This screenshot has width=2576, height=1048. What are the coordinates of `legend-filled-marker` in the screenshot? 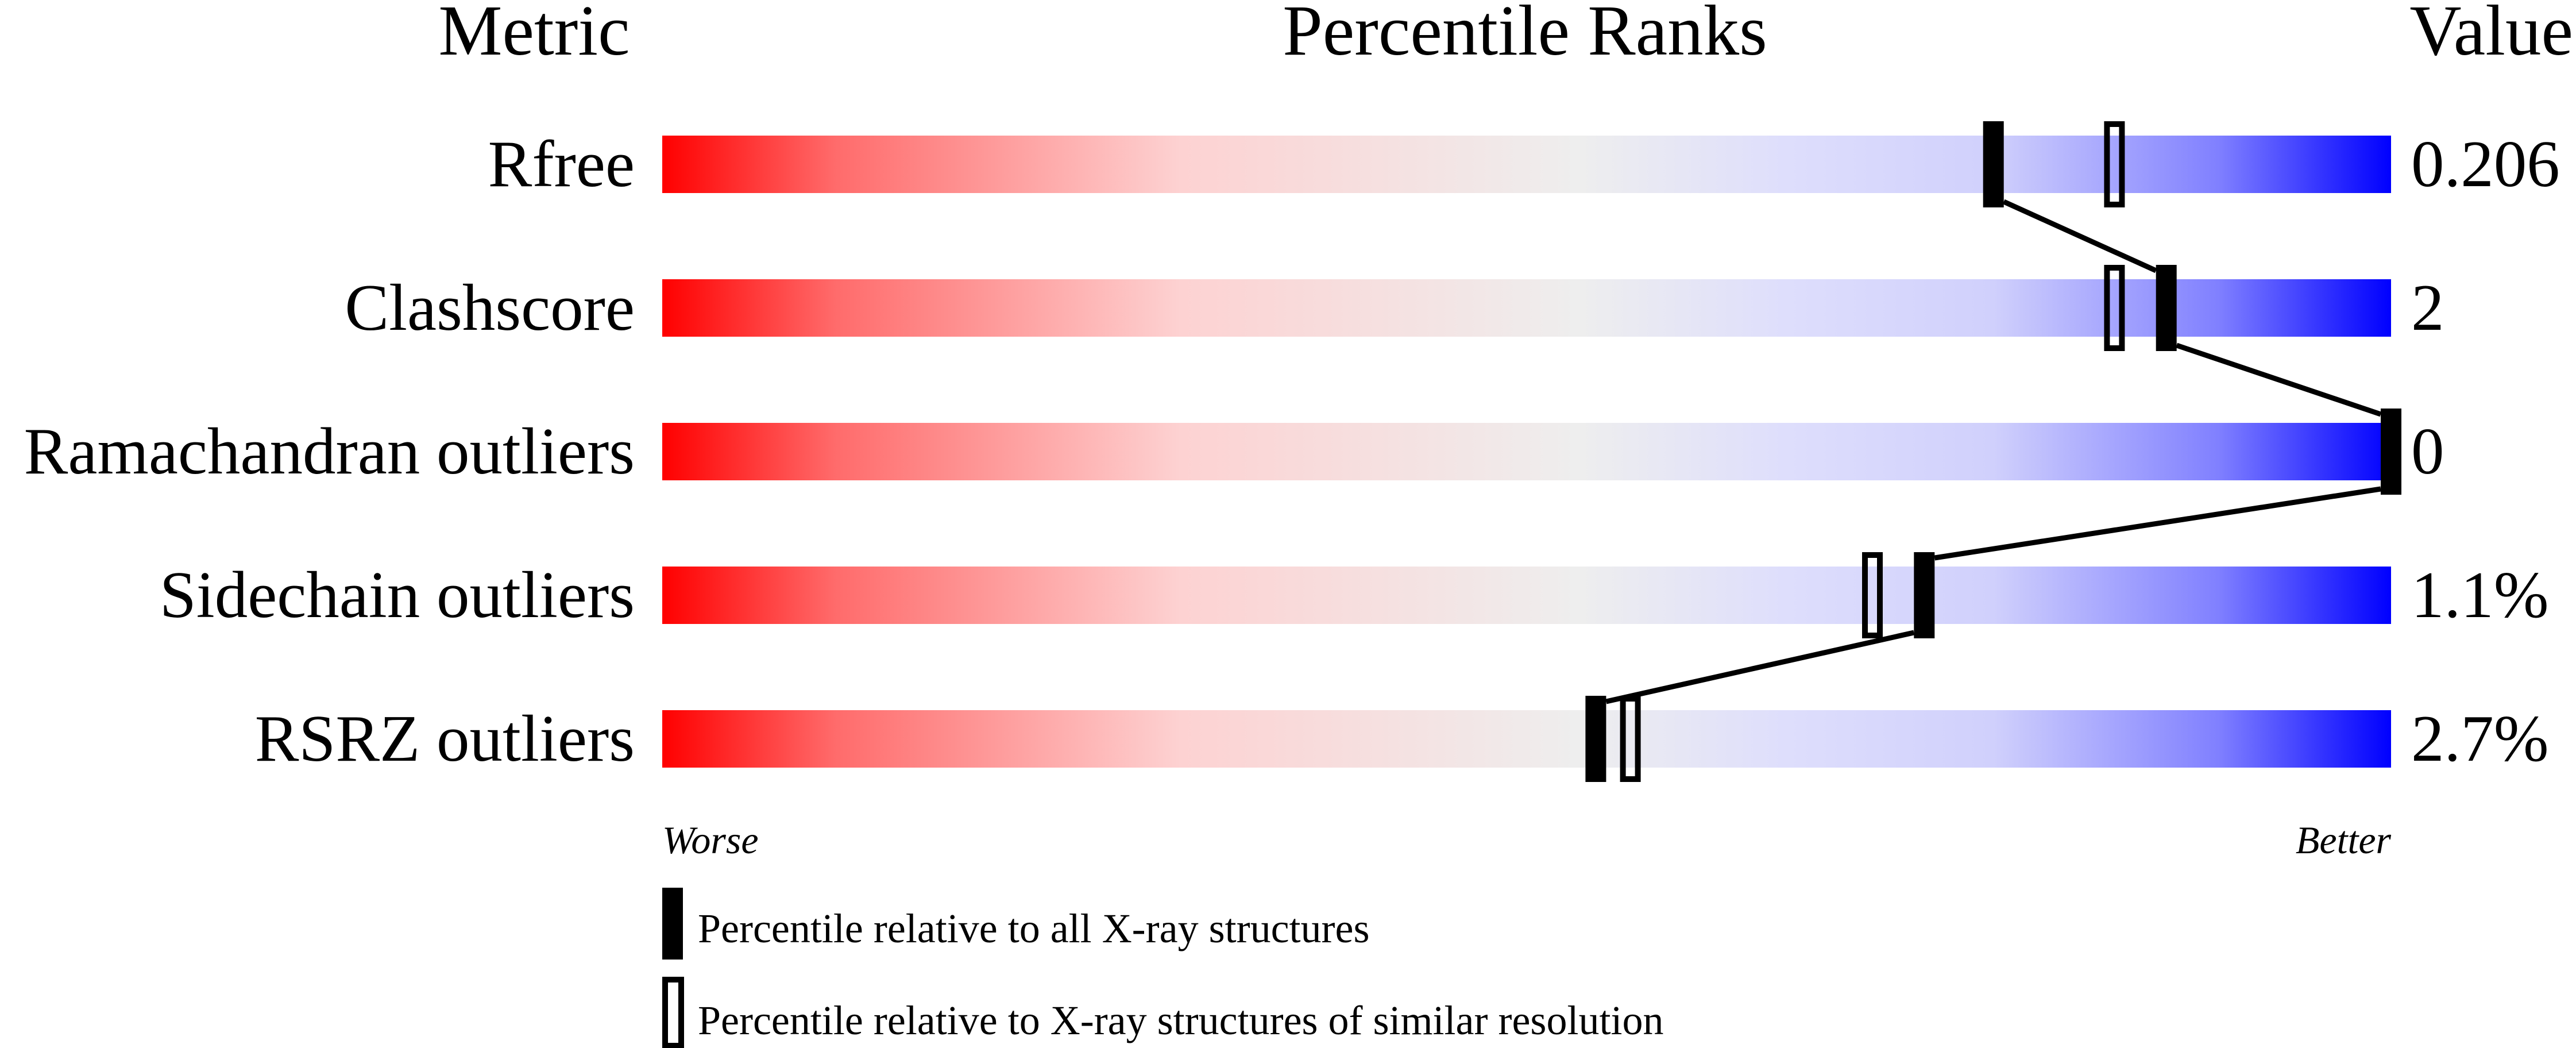 It's located at (672, 924).